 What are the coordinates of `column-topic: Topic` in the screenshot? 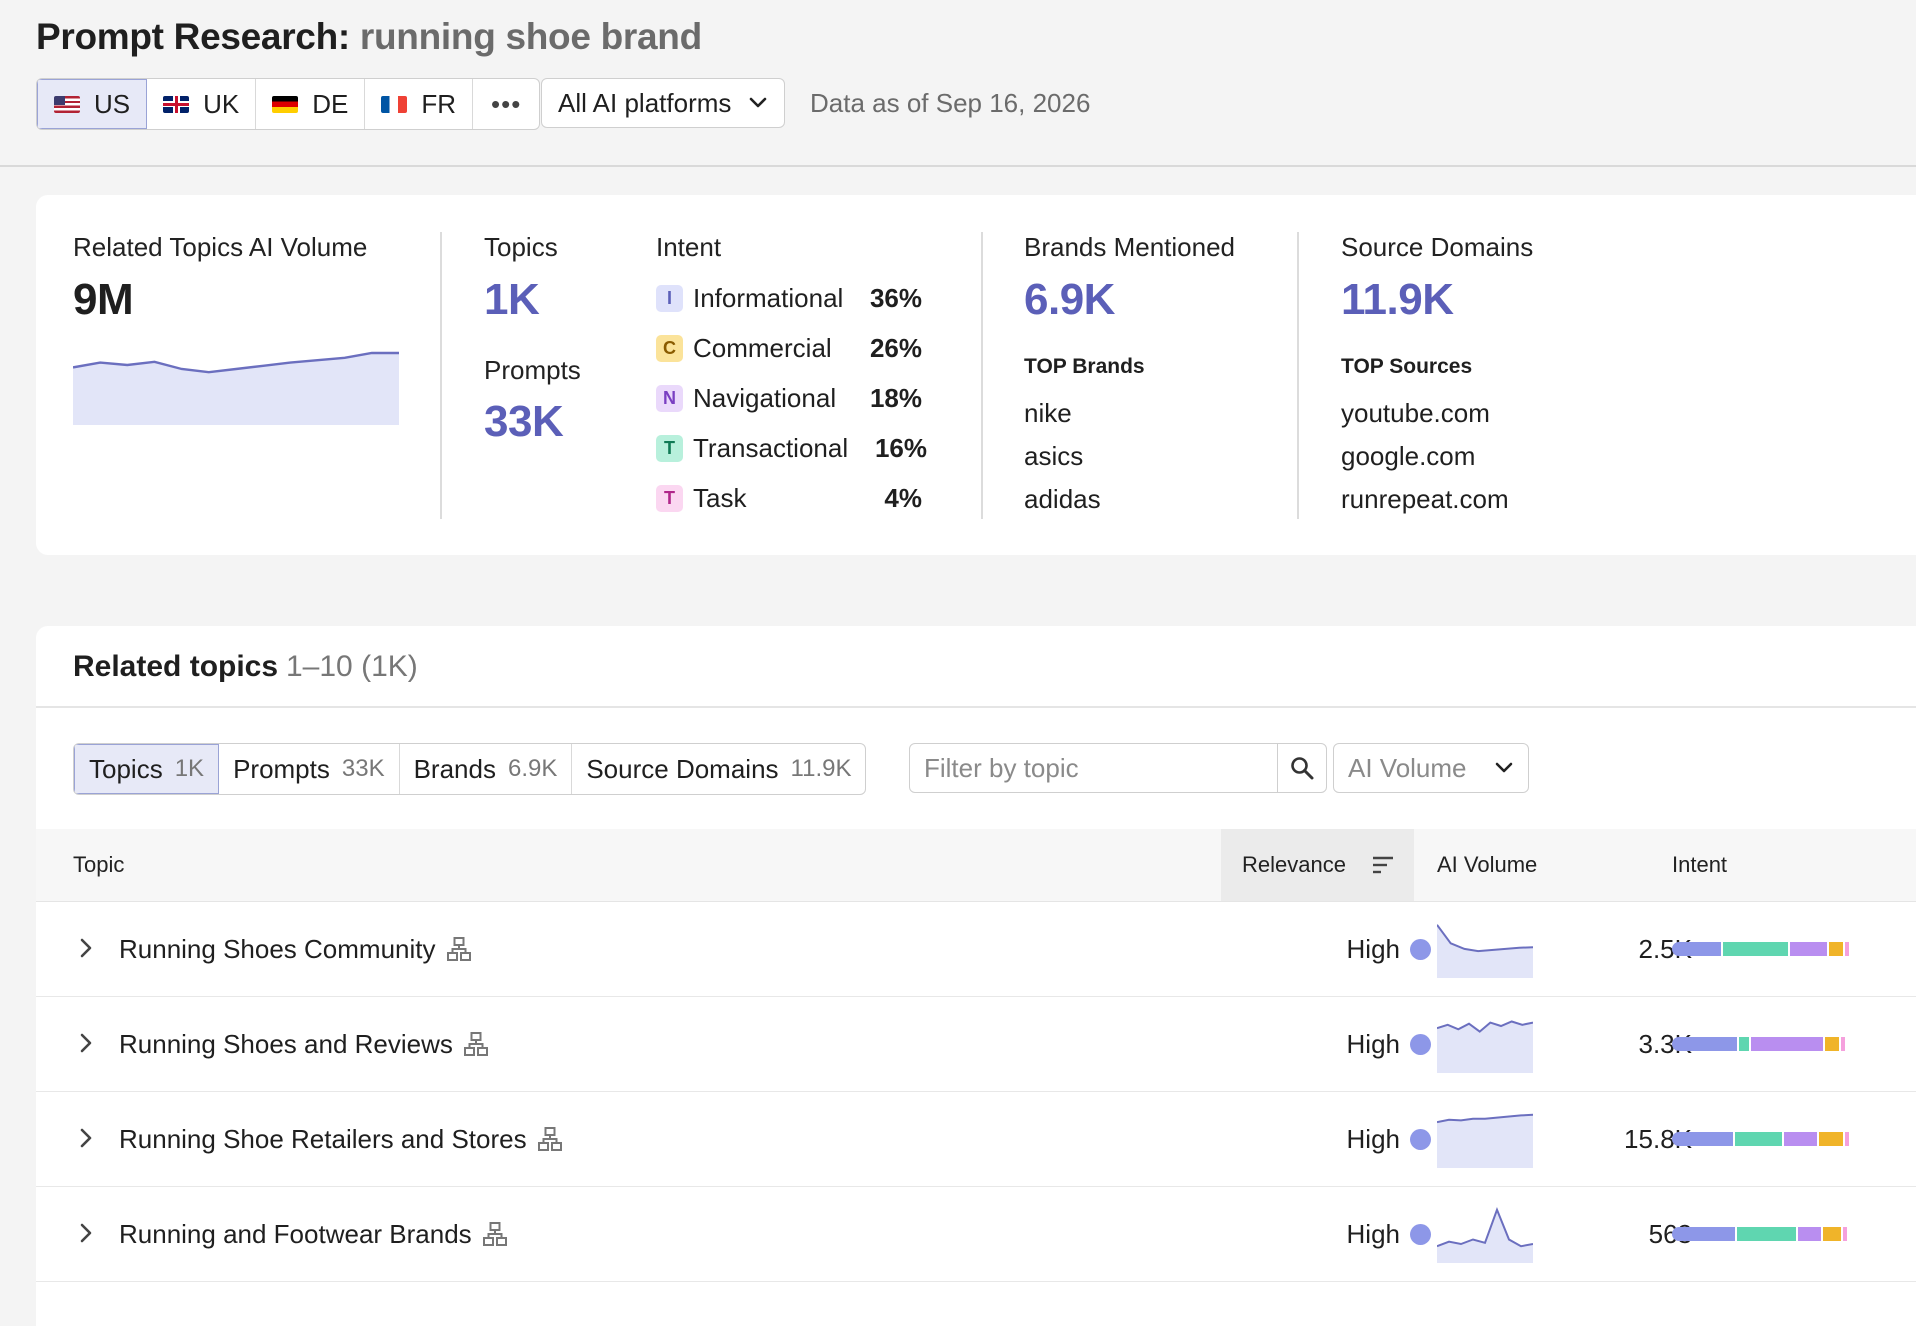 It's located at (99, 864).